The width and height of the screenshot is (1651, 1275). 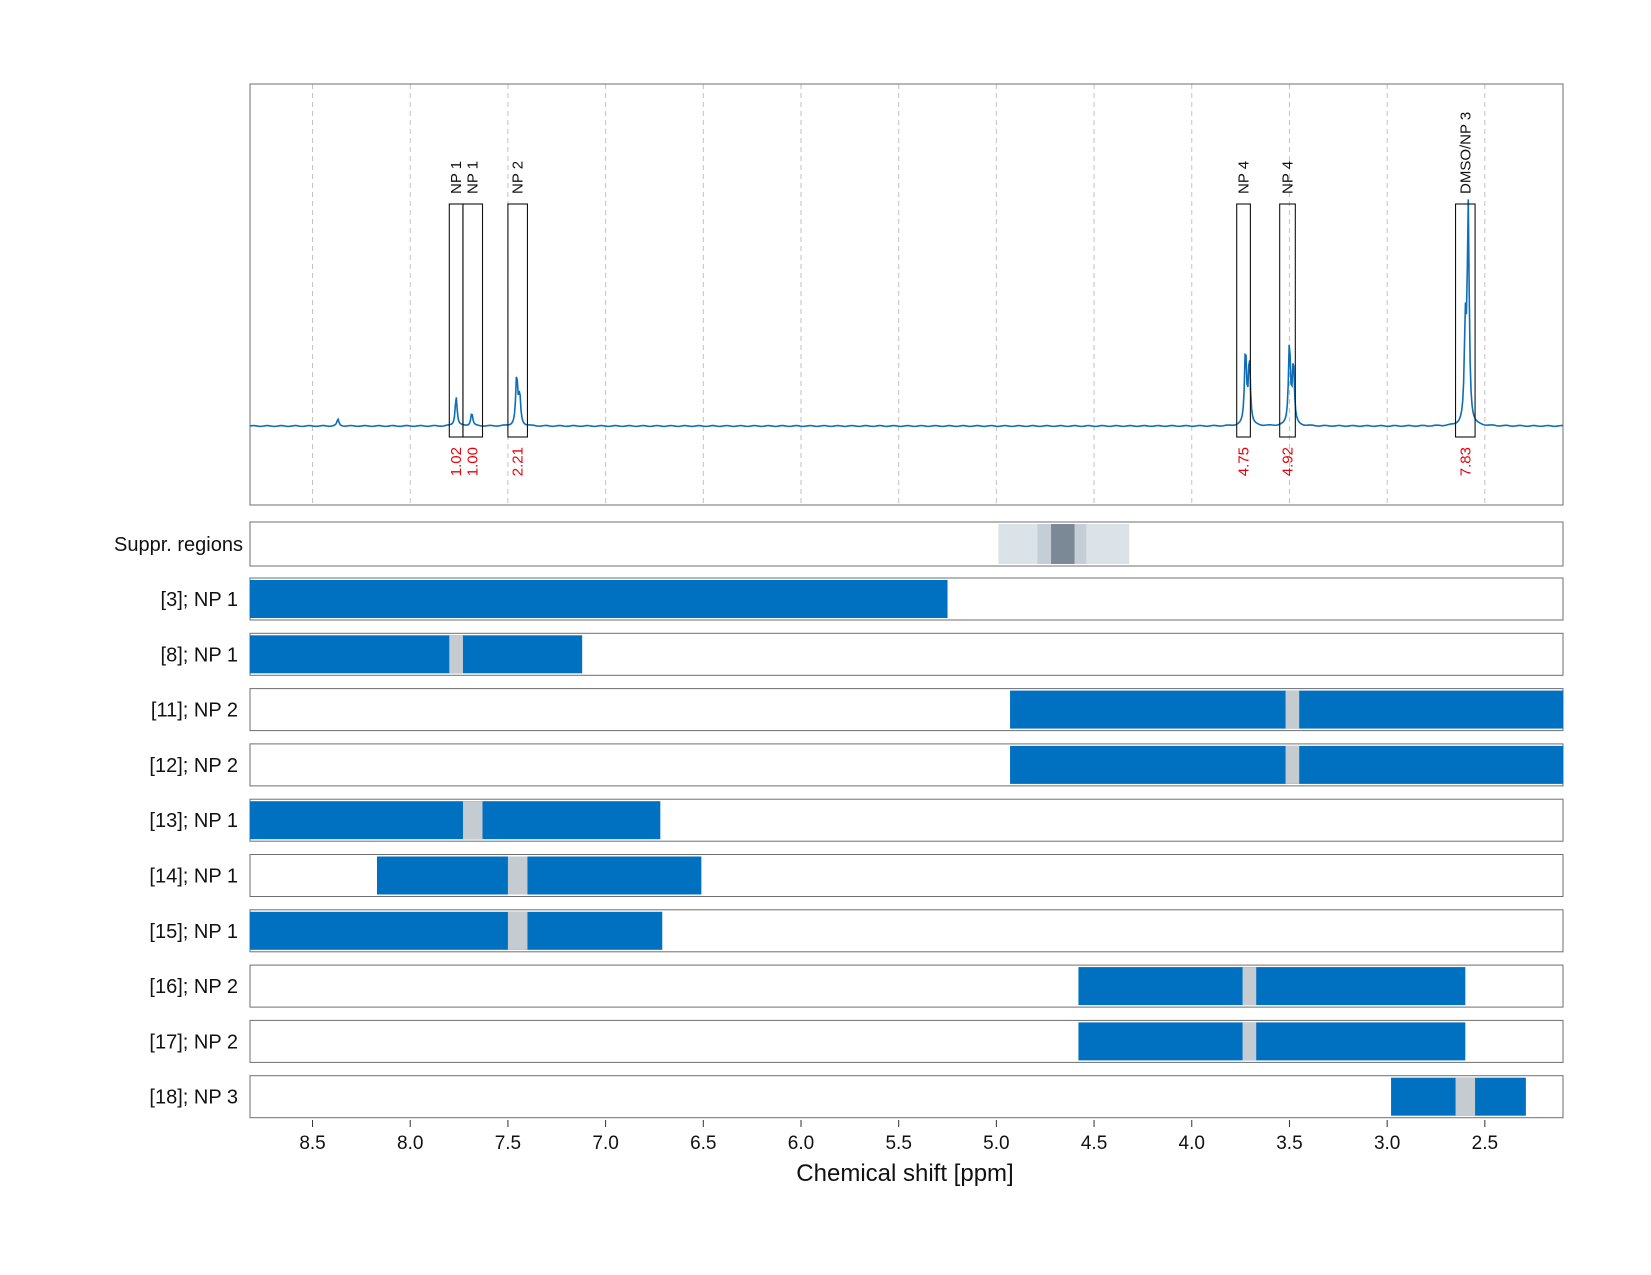 What do you see at coordinates (193, 766) in the screenshot?
I see `row-label: [12]; NP 2` at bounding box center [193, 766].